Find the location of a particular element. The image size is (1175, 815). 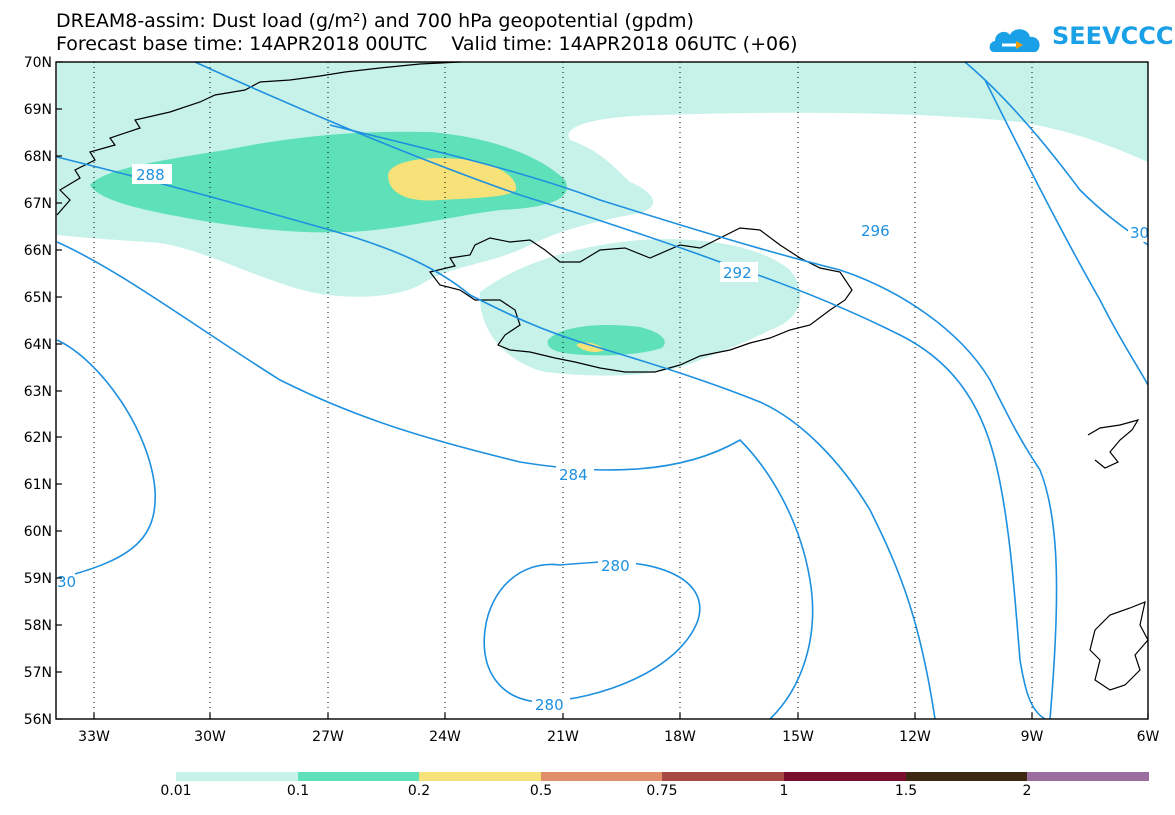

longitude-labels: 33W 30W 27W 24W 21W 18W 15W 12W 9W 6W is located at coordinates (618, 737).